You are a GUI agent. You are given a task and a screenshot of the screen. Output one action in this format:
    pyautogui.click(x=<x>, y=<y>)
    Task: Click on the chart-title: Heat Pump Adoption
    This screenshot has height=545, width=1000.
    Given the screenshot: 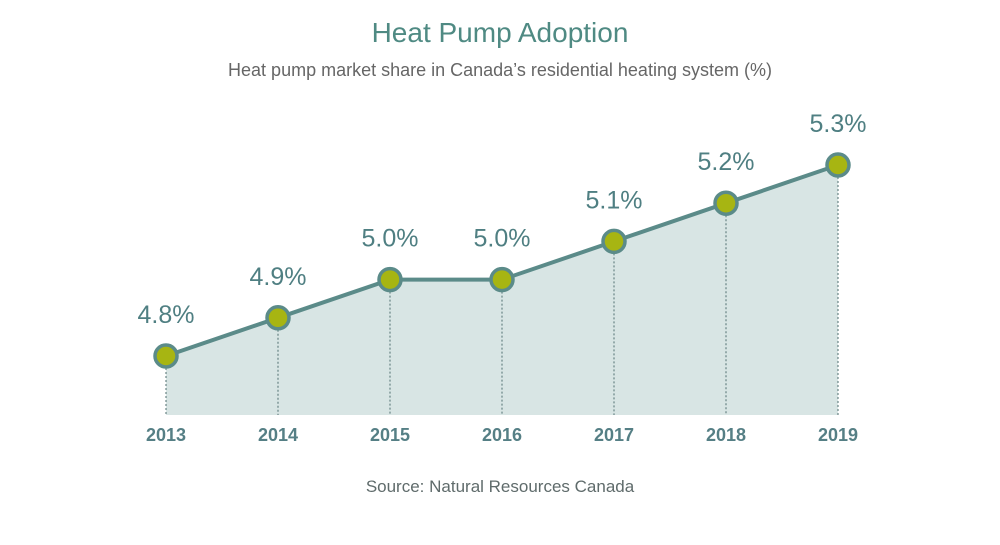 What is the action you would take?
    pyautogui.click(x=500, y=32)
    